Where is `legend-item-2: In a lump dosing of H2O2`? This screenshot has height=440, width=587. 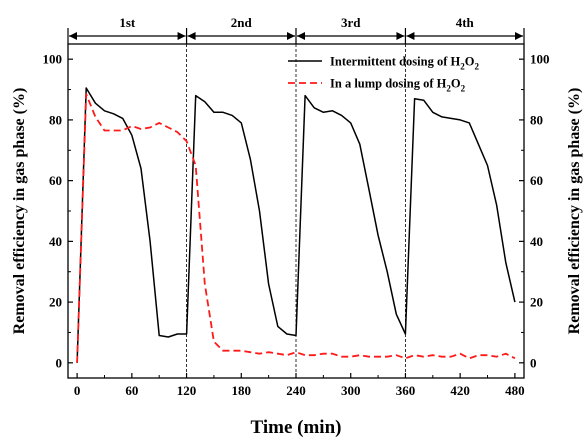
legend-item-2: In a lump dosing of H2O2 is located at coordinates (377, 85).